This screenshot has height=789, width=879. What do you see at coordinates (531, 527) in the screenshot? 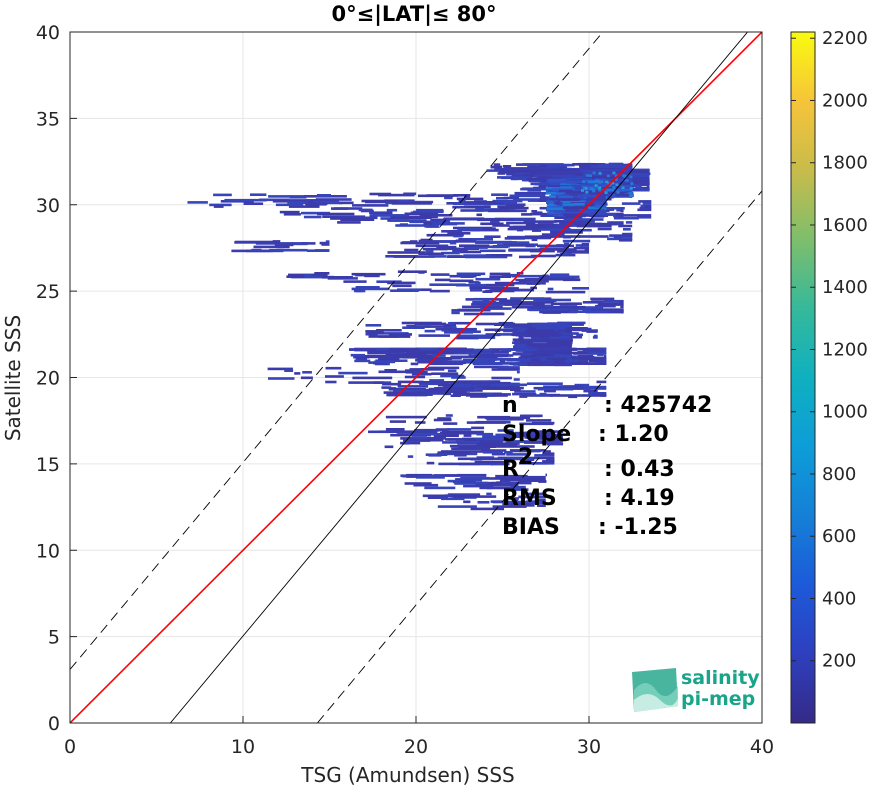
I see `stat-label: BIAS` at bounding box center [531, 527].